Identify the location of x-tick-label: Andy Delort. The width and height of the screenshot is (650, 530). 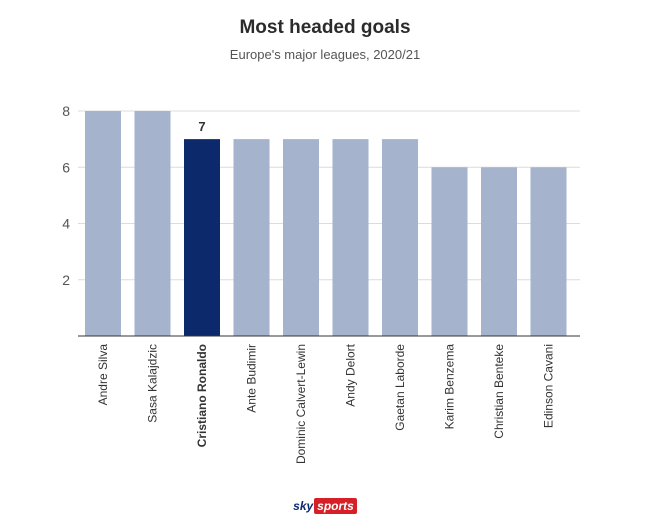
(351, 374).